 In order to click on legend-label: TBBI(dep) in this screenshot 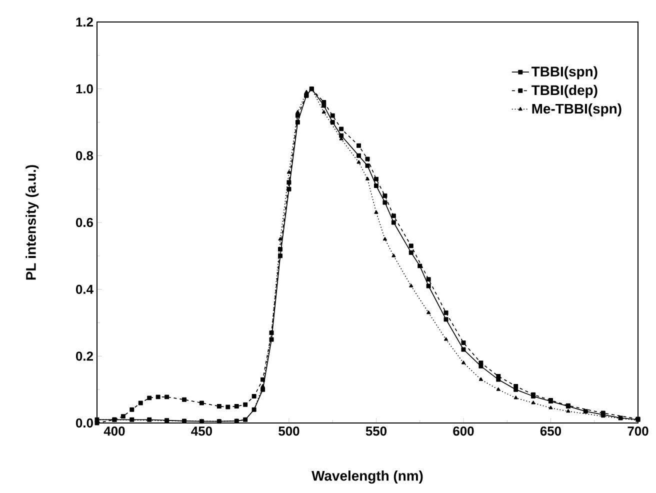, I will do `click(565, 91)`.